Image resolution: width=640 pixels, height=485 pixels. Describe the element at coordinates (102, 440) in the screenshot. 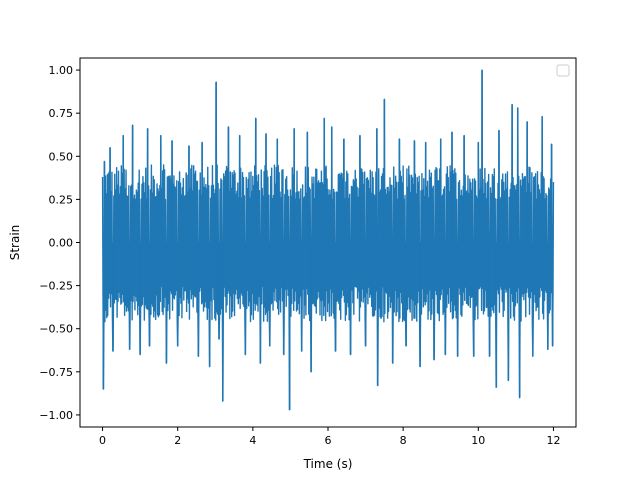

I see `x-tick-label: 0` at that location.